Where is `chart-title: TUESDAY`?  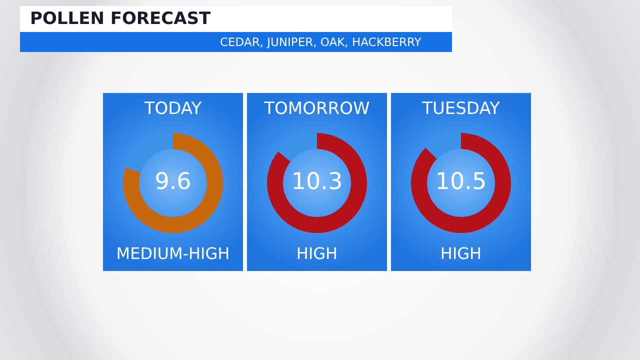 chart-title: TUESDAY is located at coordinates (461, 109).